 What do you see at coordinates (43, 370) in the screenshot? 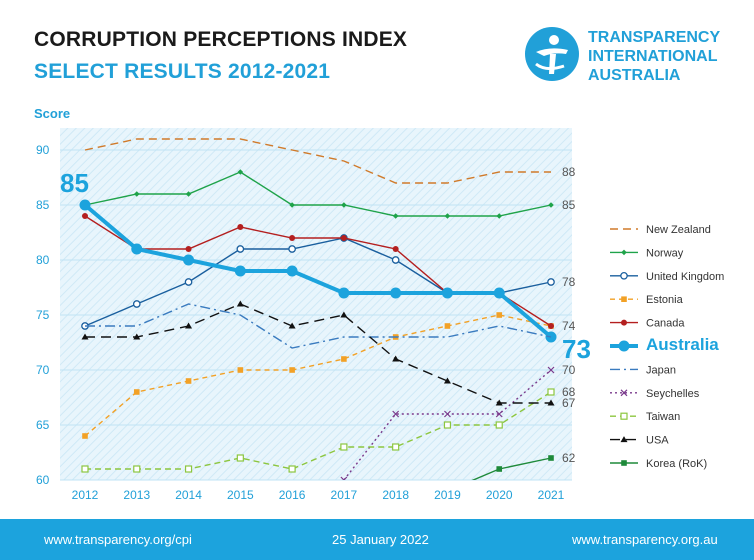
I see `y-tick-label: 70` at bounding box center [43, 370].